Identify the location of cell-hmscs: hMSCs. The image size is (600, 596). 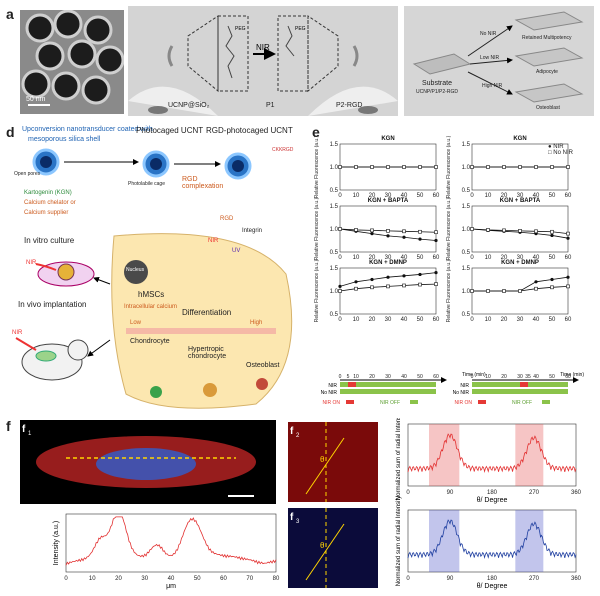
(151, 294).